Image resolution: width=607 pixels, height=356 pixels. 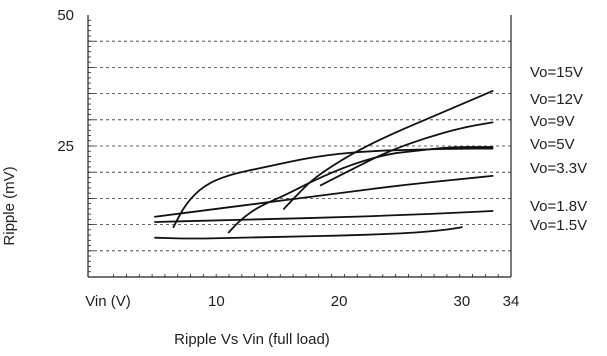 I want to click on legend-label: Vo=1.5V, so click(x=558, y=225).